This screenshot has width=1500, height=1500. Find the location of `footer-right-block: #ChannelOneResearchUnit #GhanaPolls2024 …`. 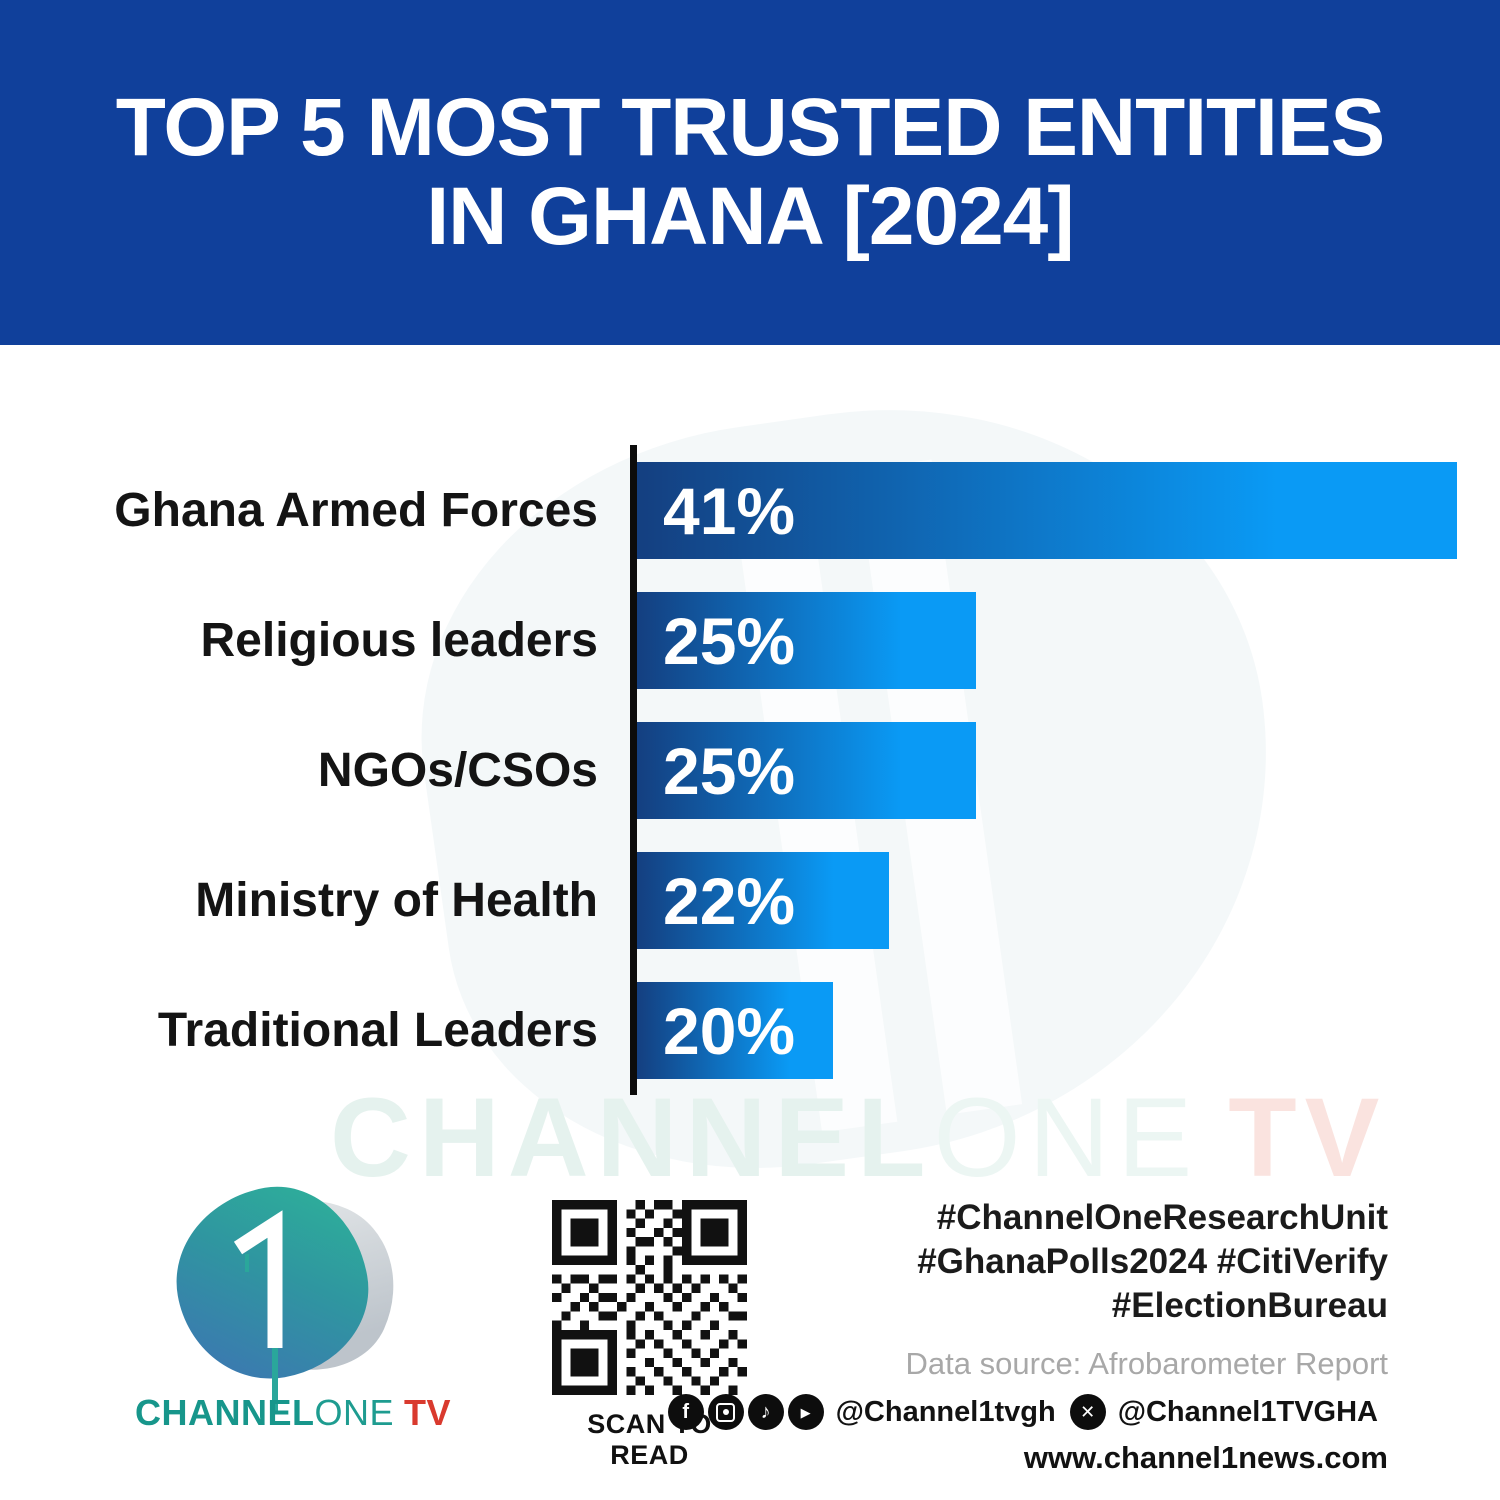

footer-right-block: #ChannelOneResearchUnit #GhanaPolls2024 … is located at coordinates (1027, 1336).